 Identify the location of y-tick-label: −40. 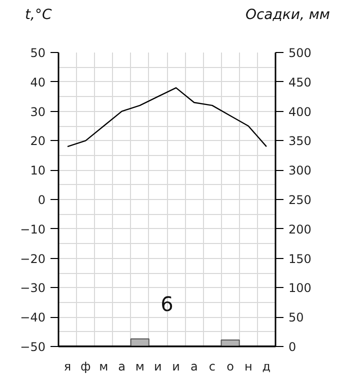
(33, 317).